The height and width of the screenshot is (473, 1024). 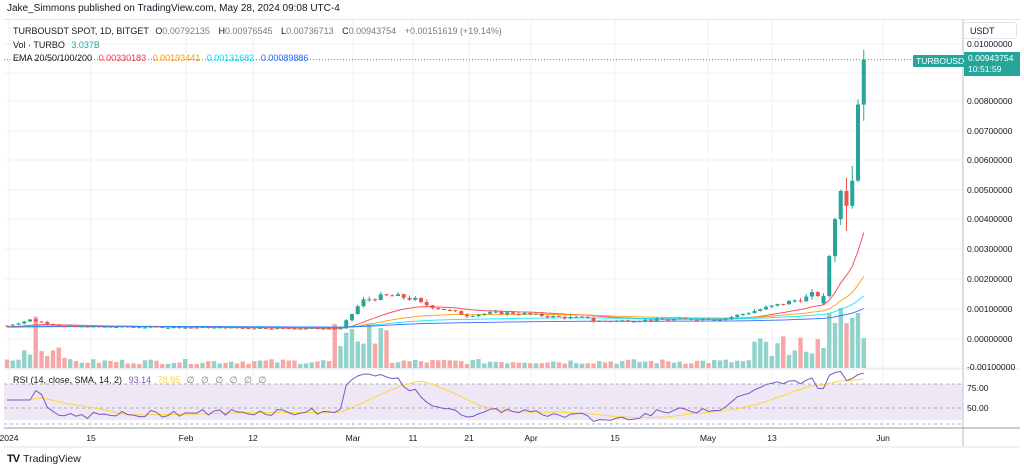 I want to click on time-tick: May, so click(x=708, y=438).